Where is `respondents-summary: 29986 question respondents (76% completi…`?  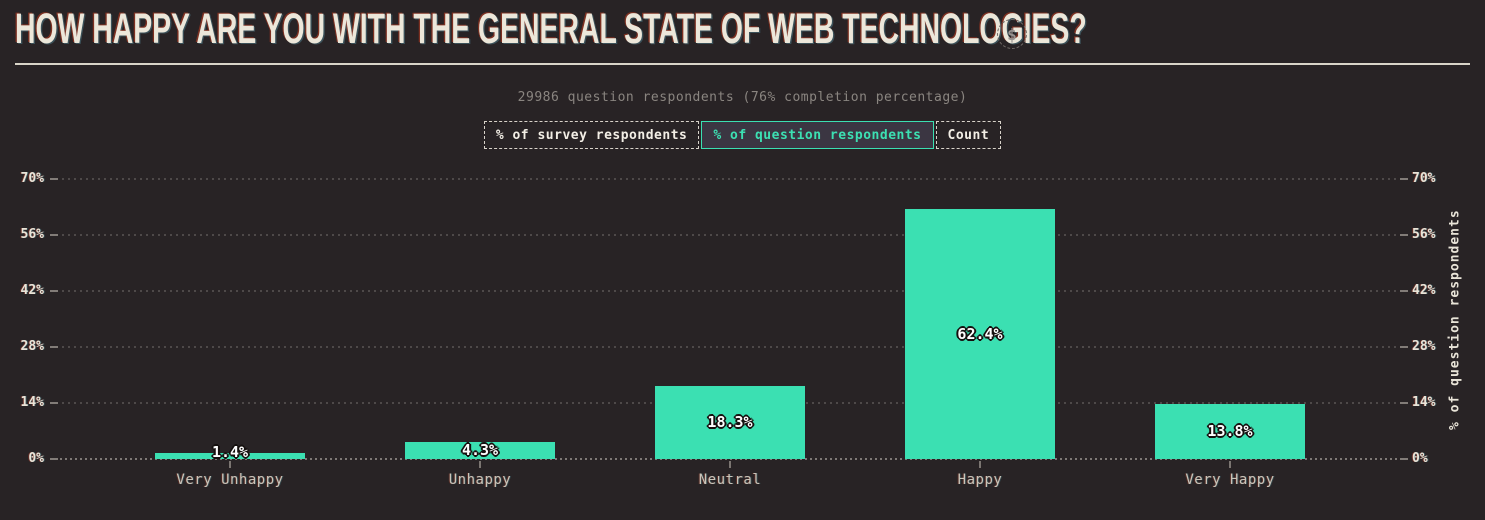 respondents-summary: 29986 question respondents (76% completi… is located at coordinates (742, 97).